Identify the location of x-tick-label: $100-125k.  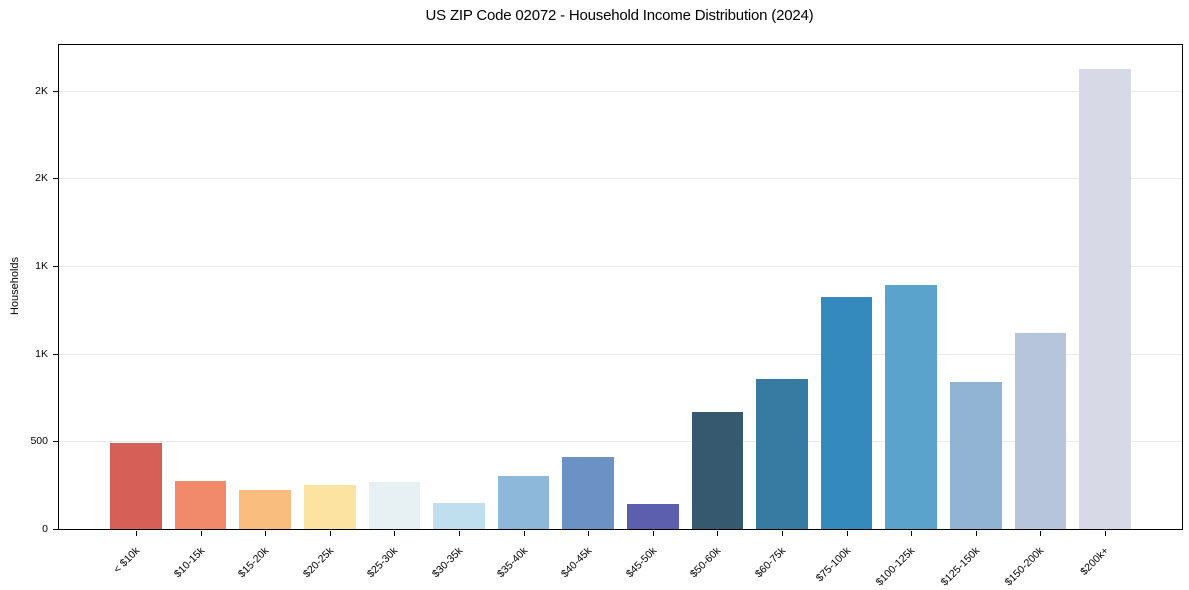
(895, 566).